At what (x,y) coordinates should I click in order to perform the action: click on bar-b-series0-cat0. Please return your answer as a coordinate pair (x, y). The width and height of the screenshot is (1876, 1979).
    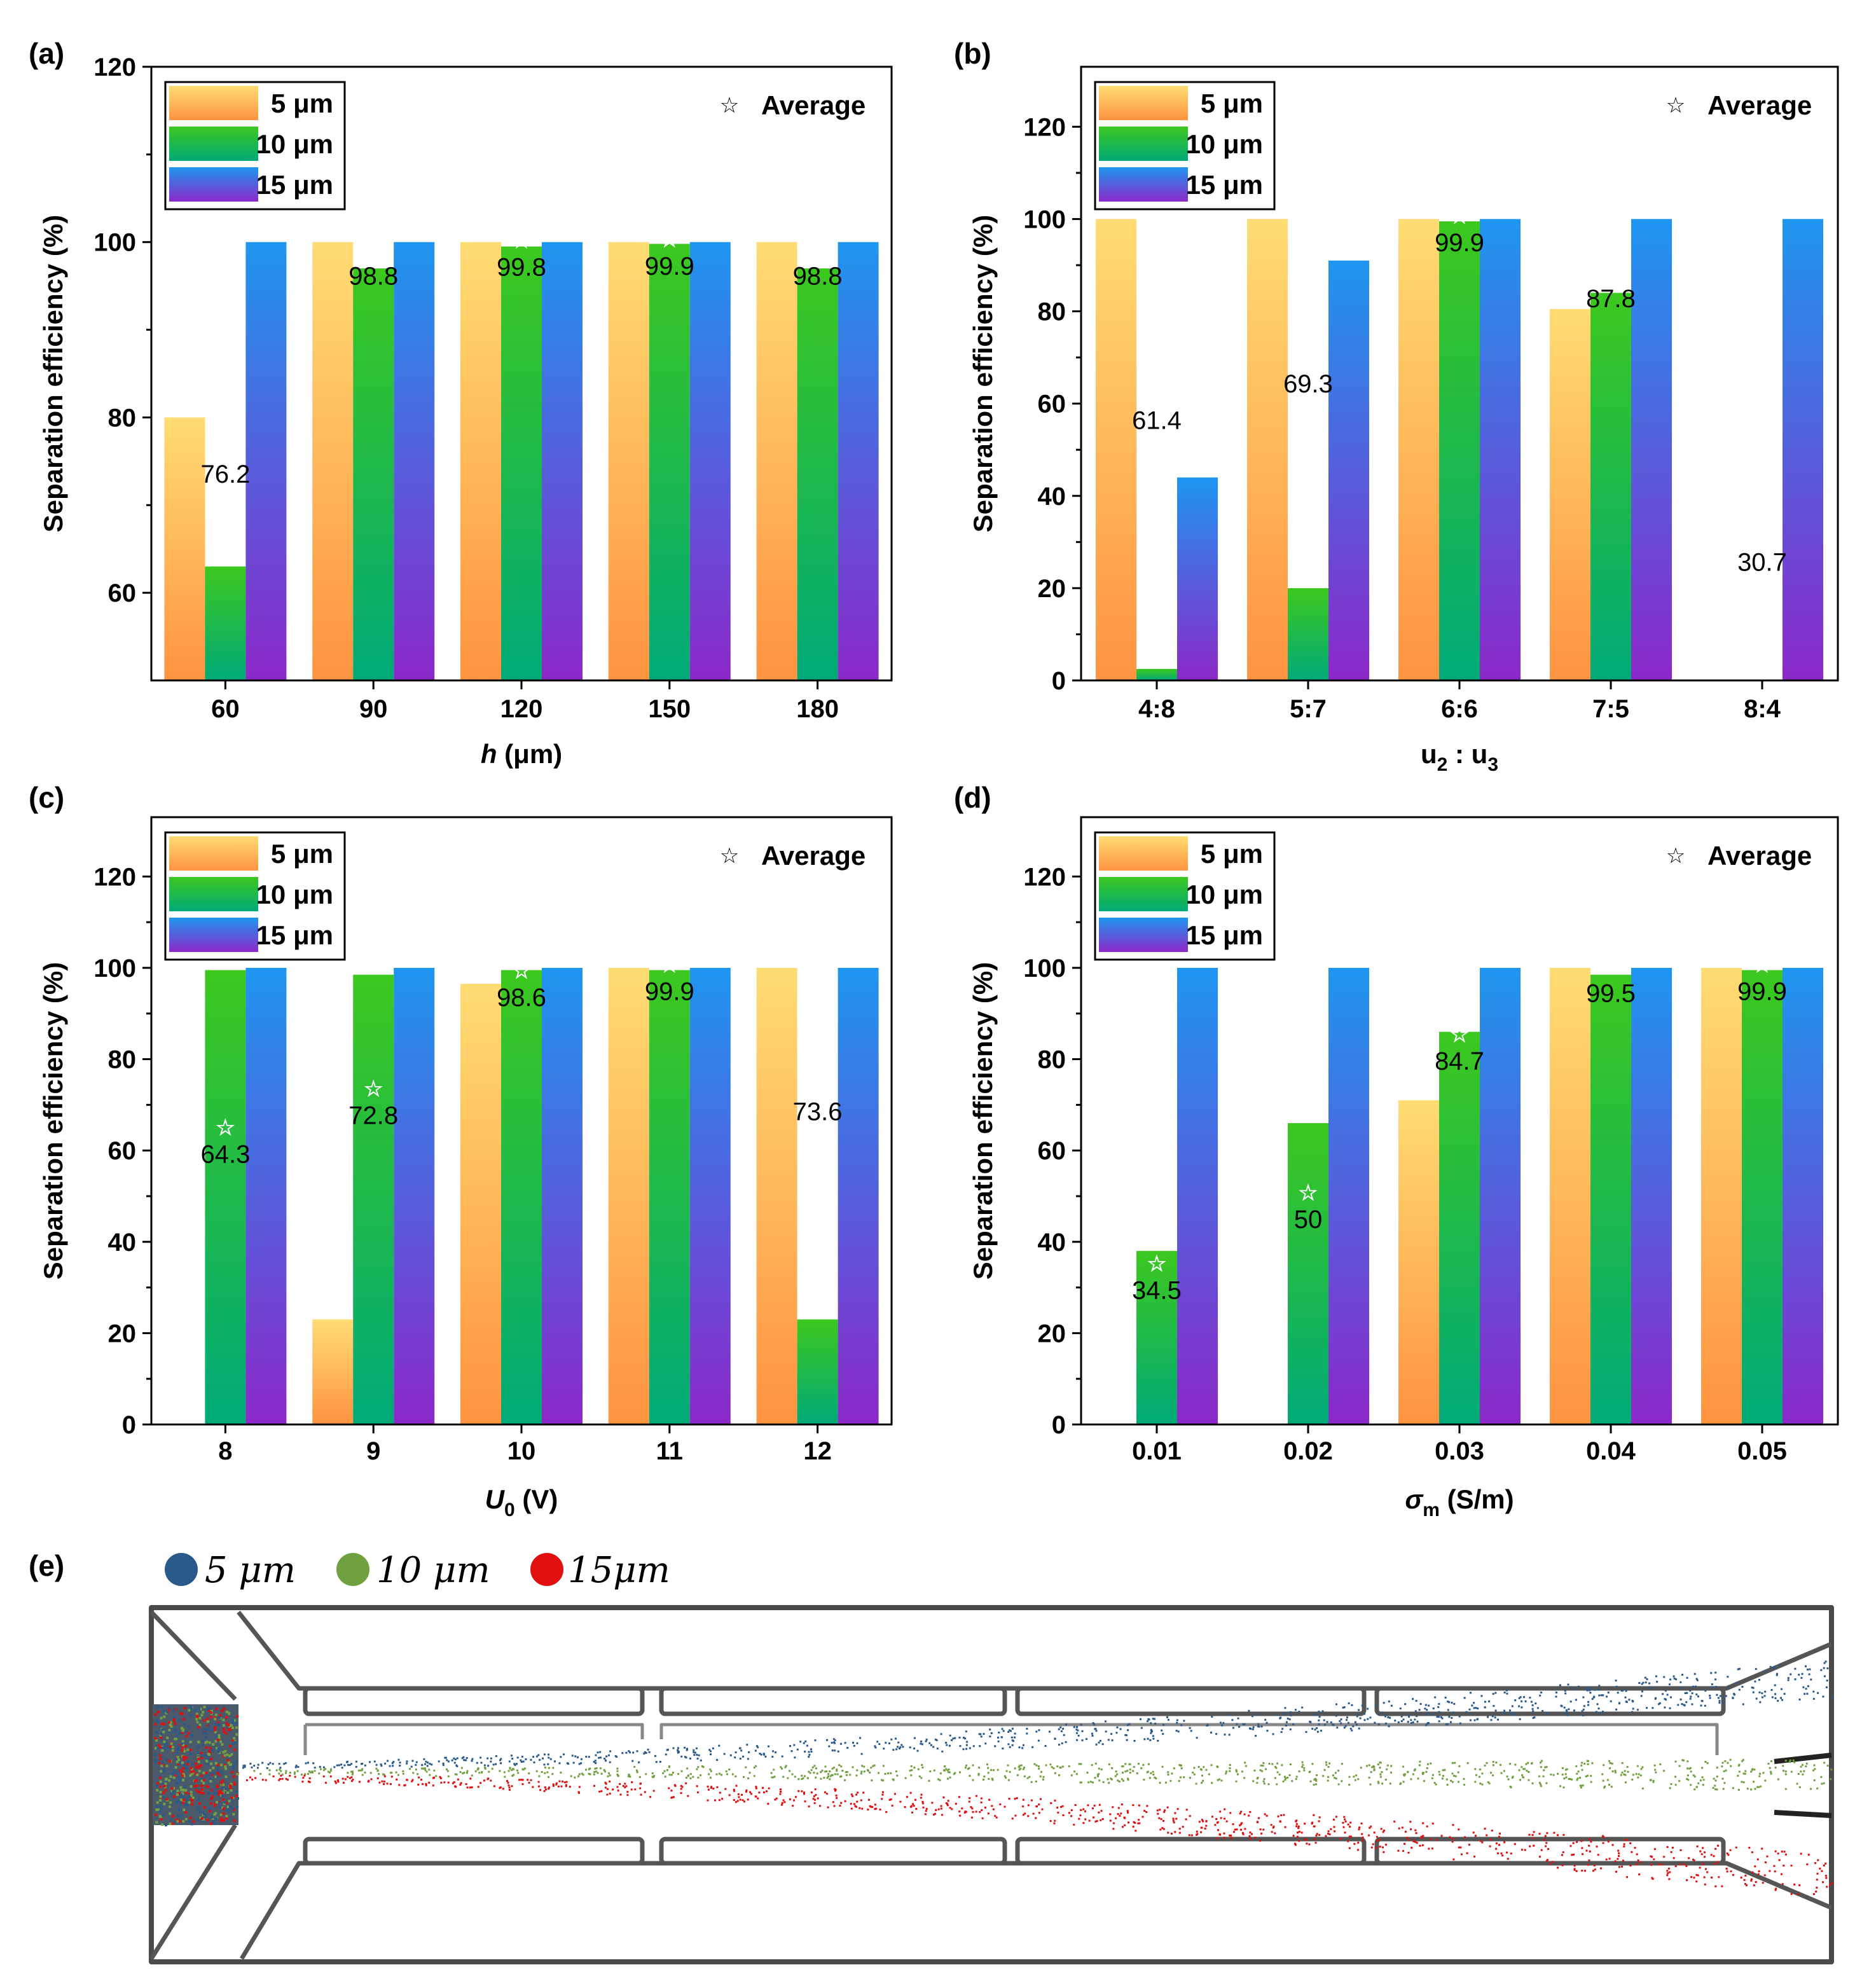
    Looking at the image, I should click on (1116, 449).